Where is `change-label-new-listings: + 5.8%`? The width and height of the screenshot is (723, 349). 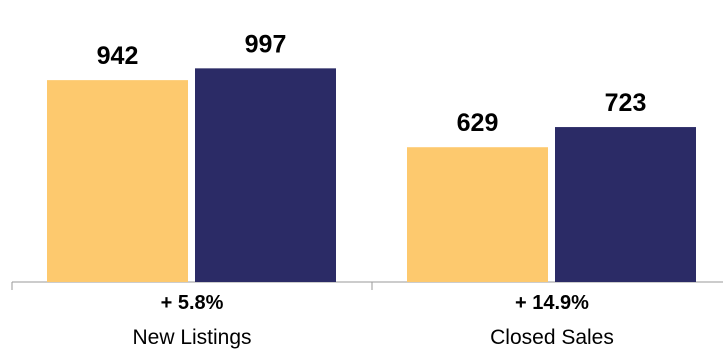 change-label-new-listings: + 5.8% is located at coordinates (192, 303).